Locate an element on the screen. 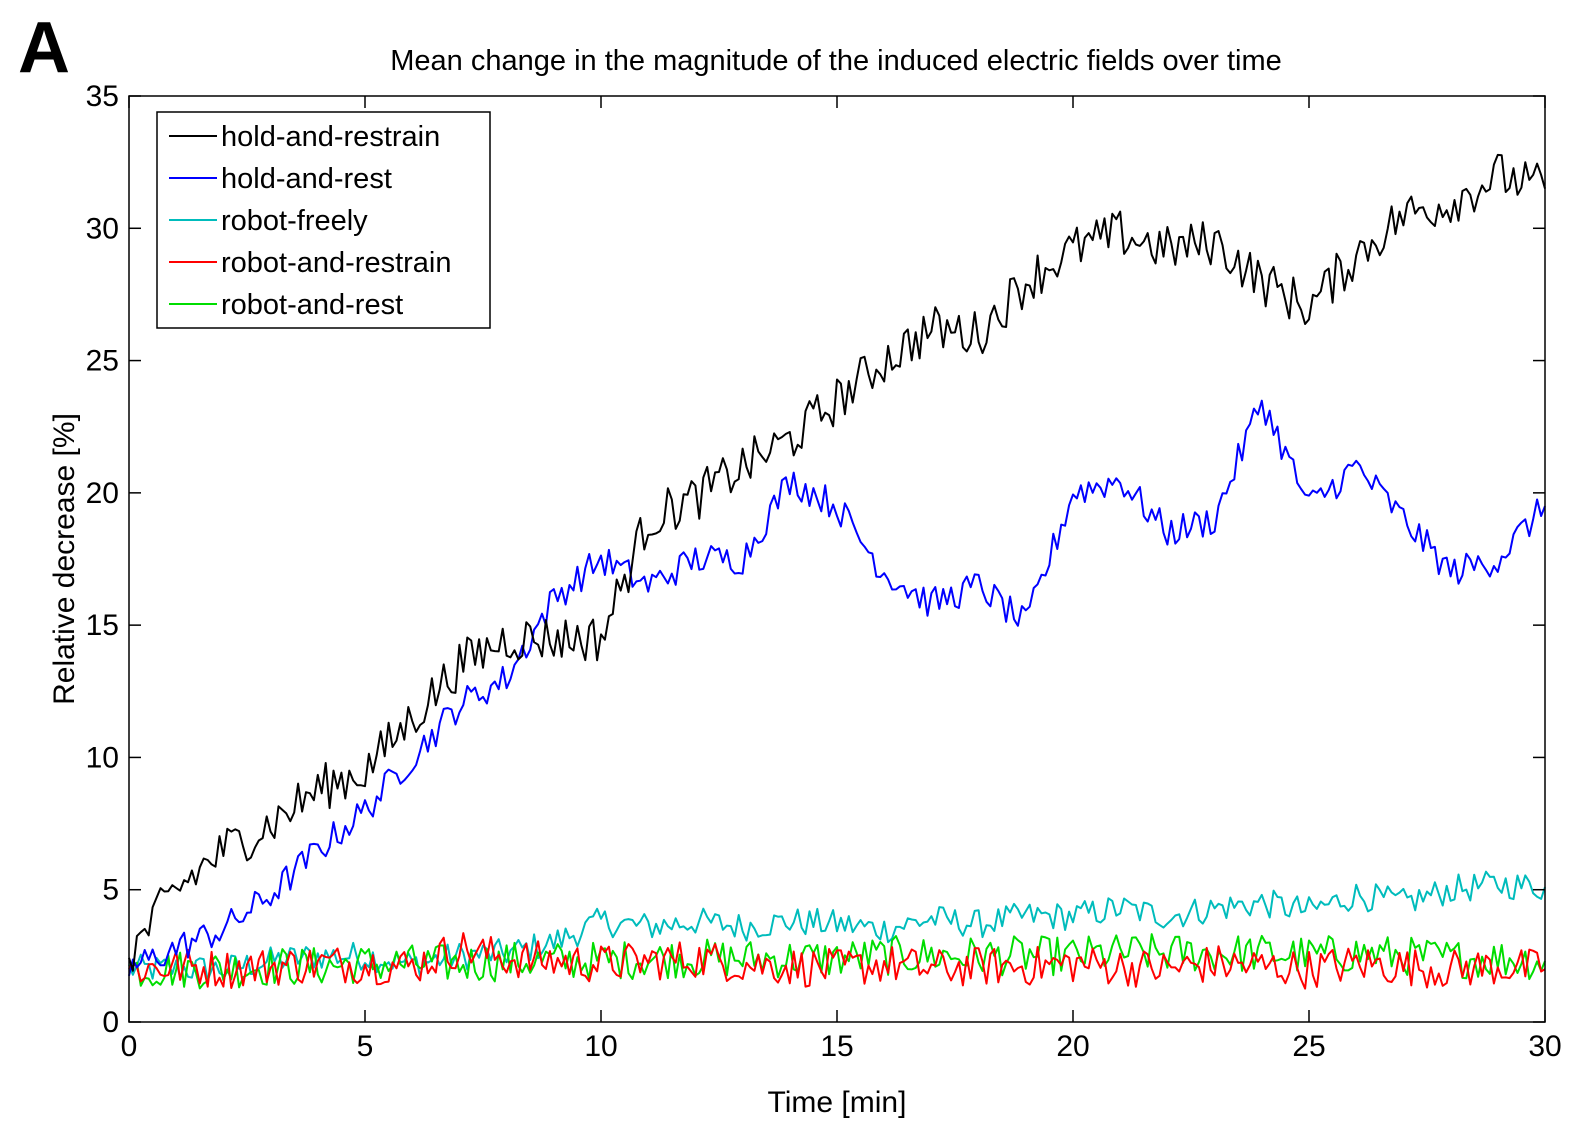 The image size is (1589, 1129). legend-label: robot-and-rest is located at coordinates (312, 305).